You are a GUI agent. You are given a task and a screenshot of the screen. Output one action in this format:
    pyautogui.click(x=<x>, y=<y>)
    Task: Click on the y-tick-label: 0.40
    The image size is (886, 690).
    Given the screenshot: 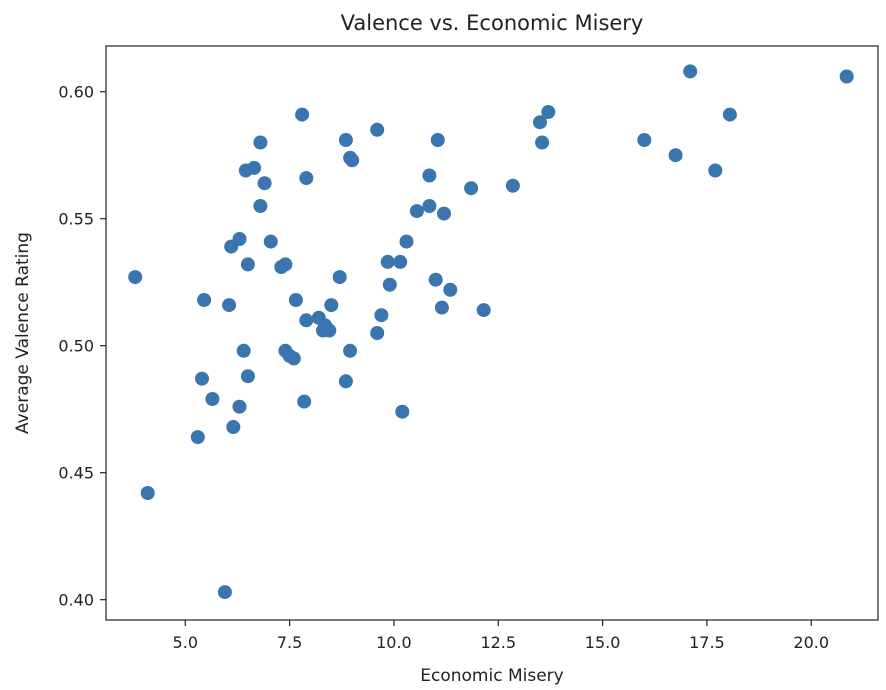 What is the action you would take?
    pyautogui.click(x=76, y=600)
    